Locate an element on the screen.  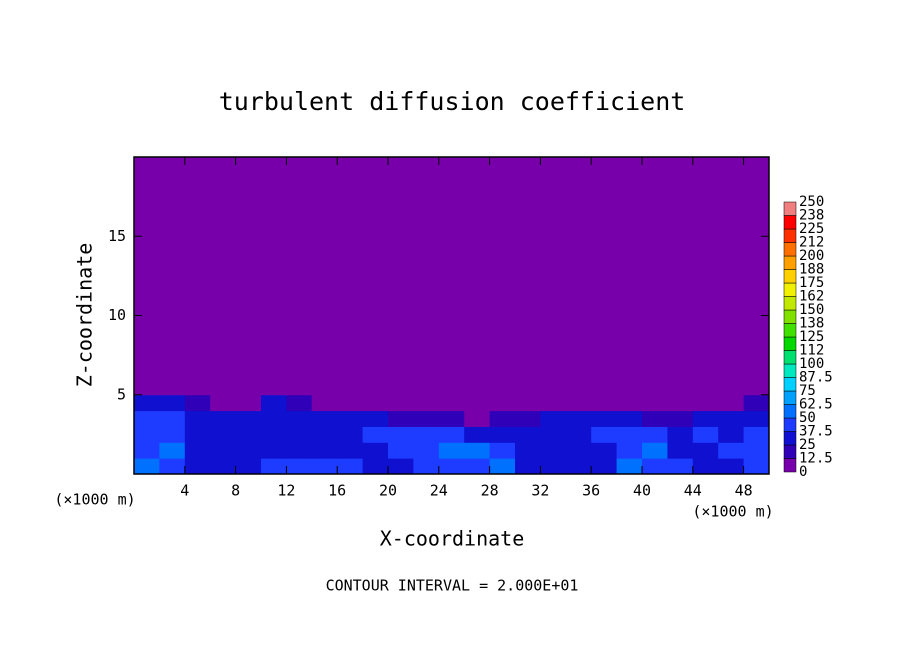
colorbar-label: 75 is located at coordinates (807, 391).